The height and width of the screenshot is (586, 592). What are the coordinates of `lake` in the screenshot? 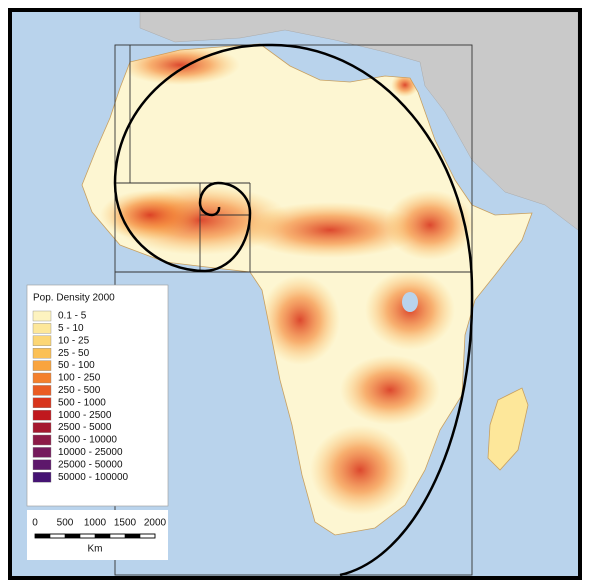 It's located at (410, 302).